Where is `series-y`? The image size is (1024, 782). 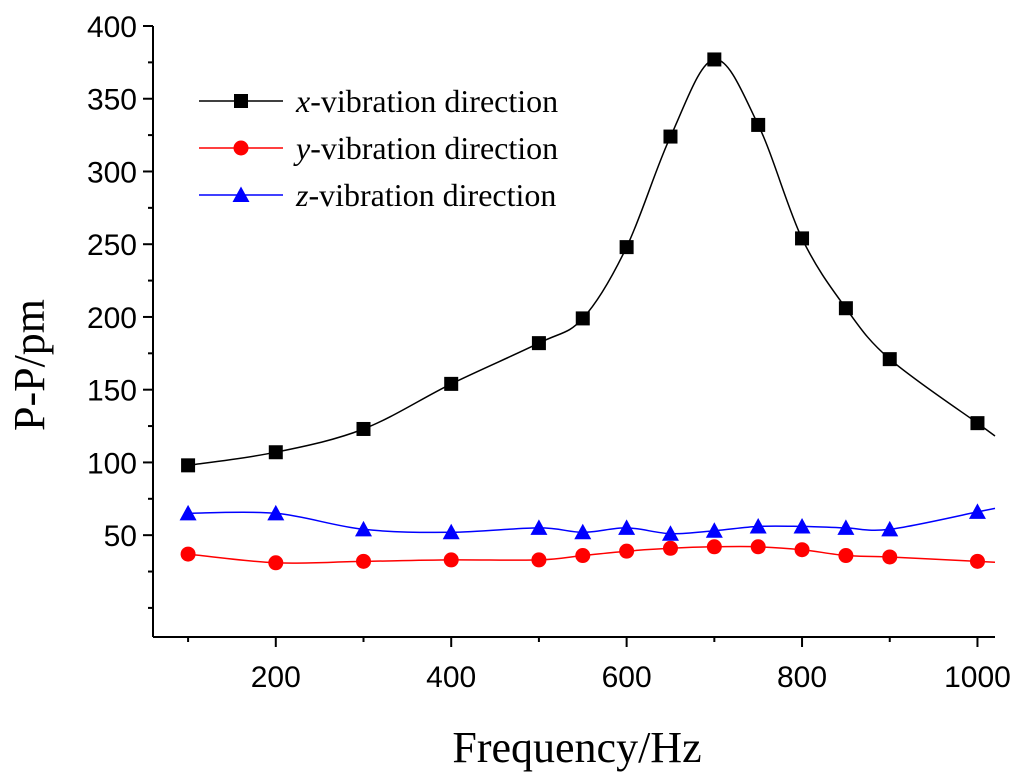
series-y is located at coordinates (588, 555).